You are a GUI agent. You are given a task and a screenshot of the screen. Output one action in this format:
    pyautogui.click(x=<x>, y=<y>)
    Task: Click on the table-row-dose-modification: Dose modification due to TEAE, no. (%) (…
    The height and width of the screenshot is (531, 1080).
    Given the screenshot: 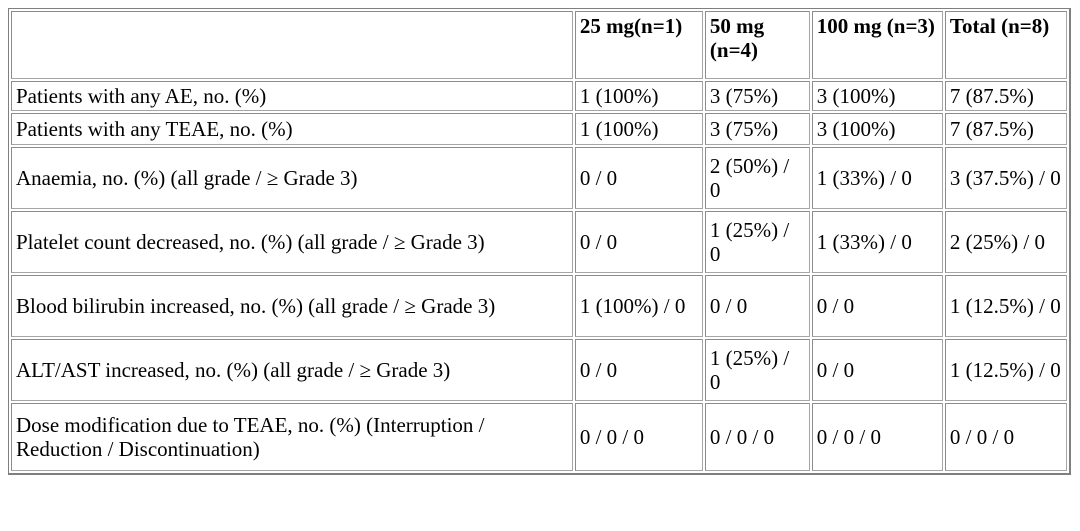 What is the action you would take?
    pyautogui.click(x=539, y=437)
    